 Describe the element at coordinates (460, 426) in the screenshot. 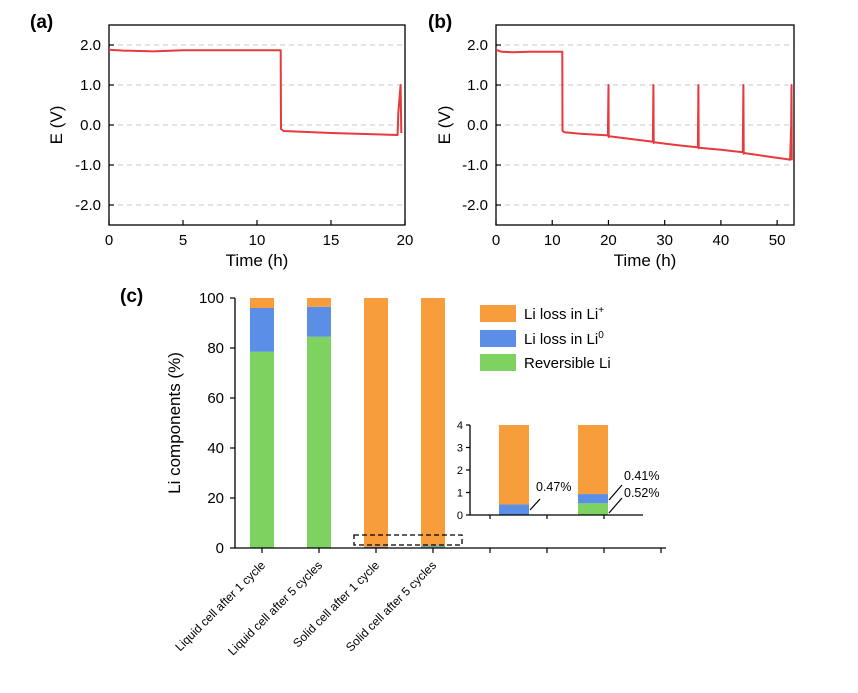

I see `inset-y-tick-label: 4` at that location.